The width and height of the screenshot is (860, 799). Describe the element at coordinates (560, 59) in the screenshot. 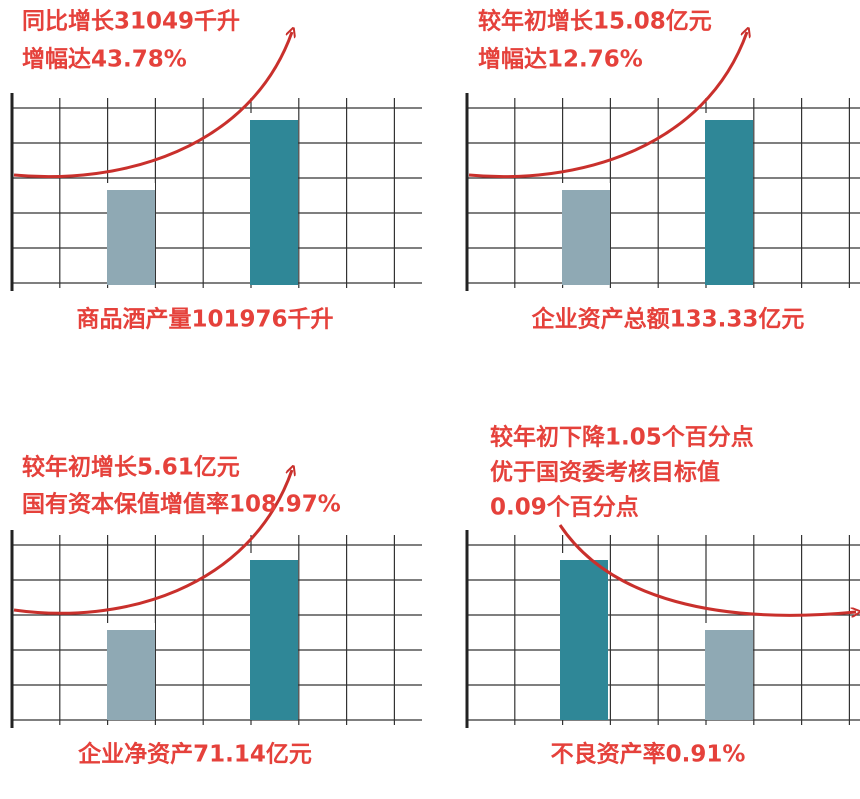

I see `note: 增幅达12.76%` at that location.